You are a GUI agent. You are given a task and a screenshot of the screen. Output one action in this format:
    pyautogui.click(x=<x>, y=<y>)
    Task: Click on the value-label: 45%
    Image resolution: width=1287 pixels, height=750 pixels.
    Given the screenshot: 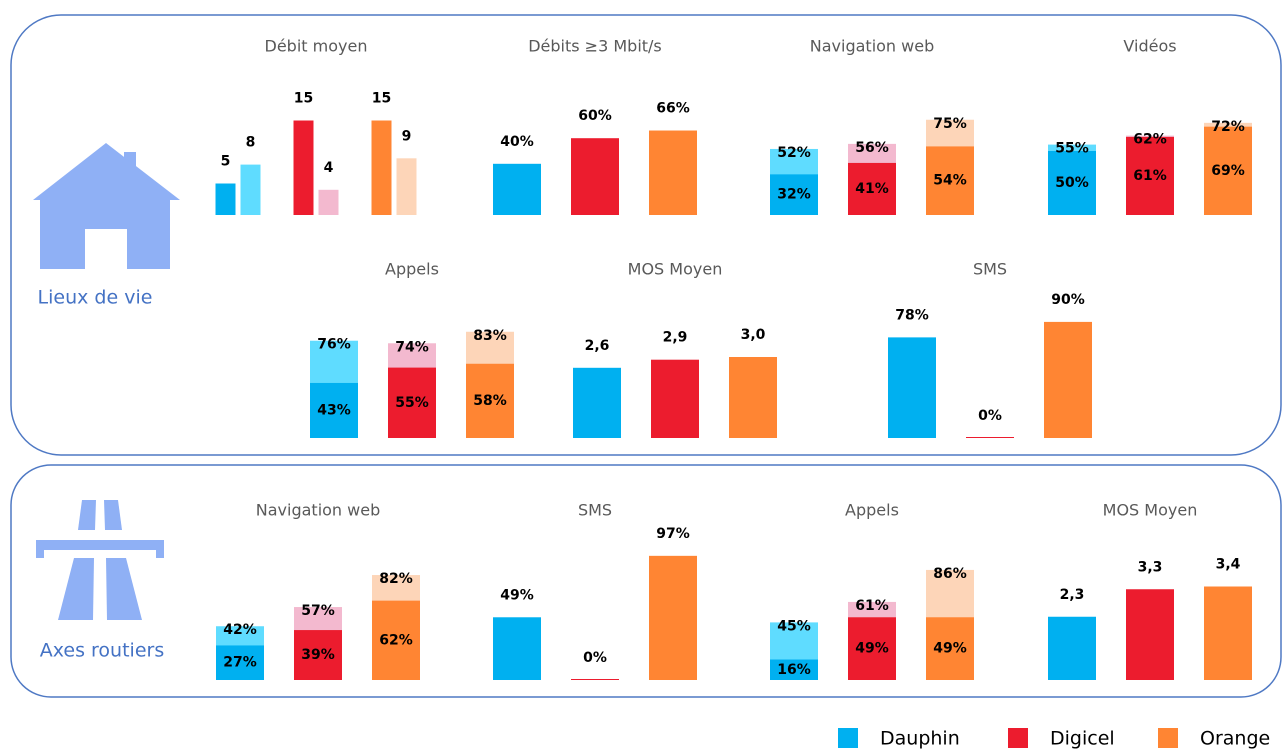 What is the action you would take?
    pyautogui.click(x=794, y=626)
    